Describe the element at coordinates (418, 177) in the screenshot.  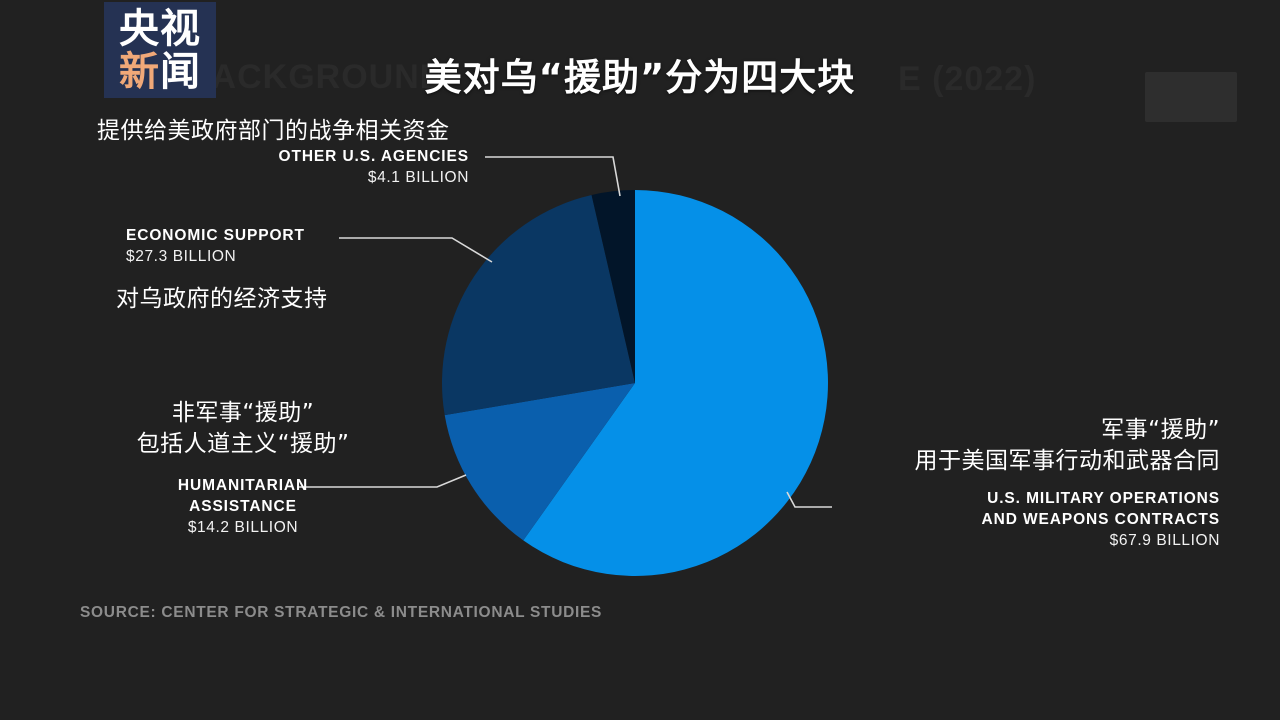
I see `callout-other-agencies-value: $4.1 BILLION` at that location.